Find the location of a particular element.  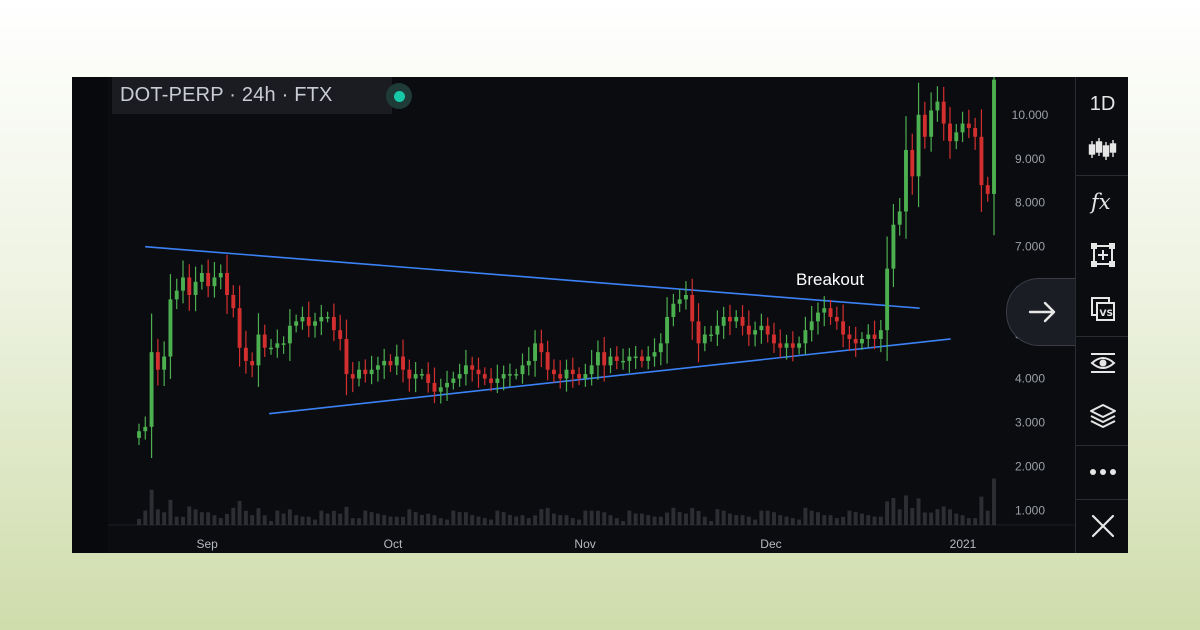

drawing-tools-button is located at coordinates (1102, 255).